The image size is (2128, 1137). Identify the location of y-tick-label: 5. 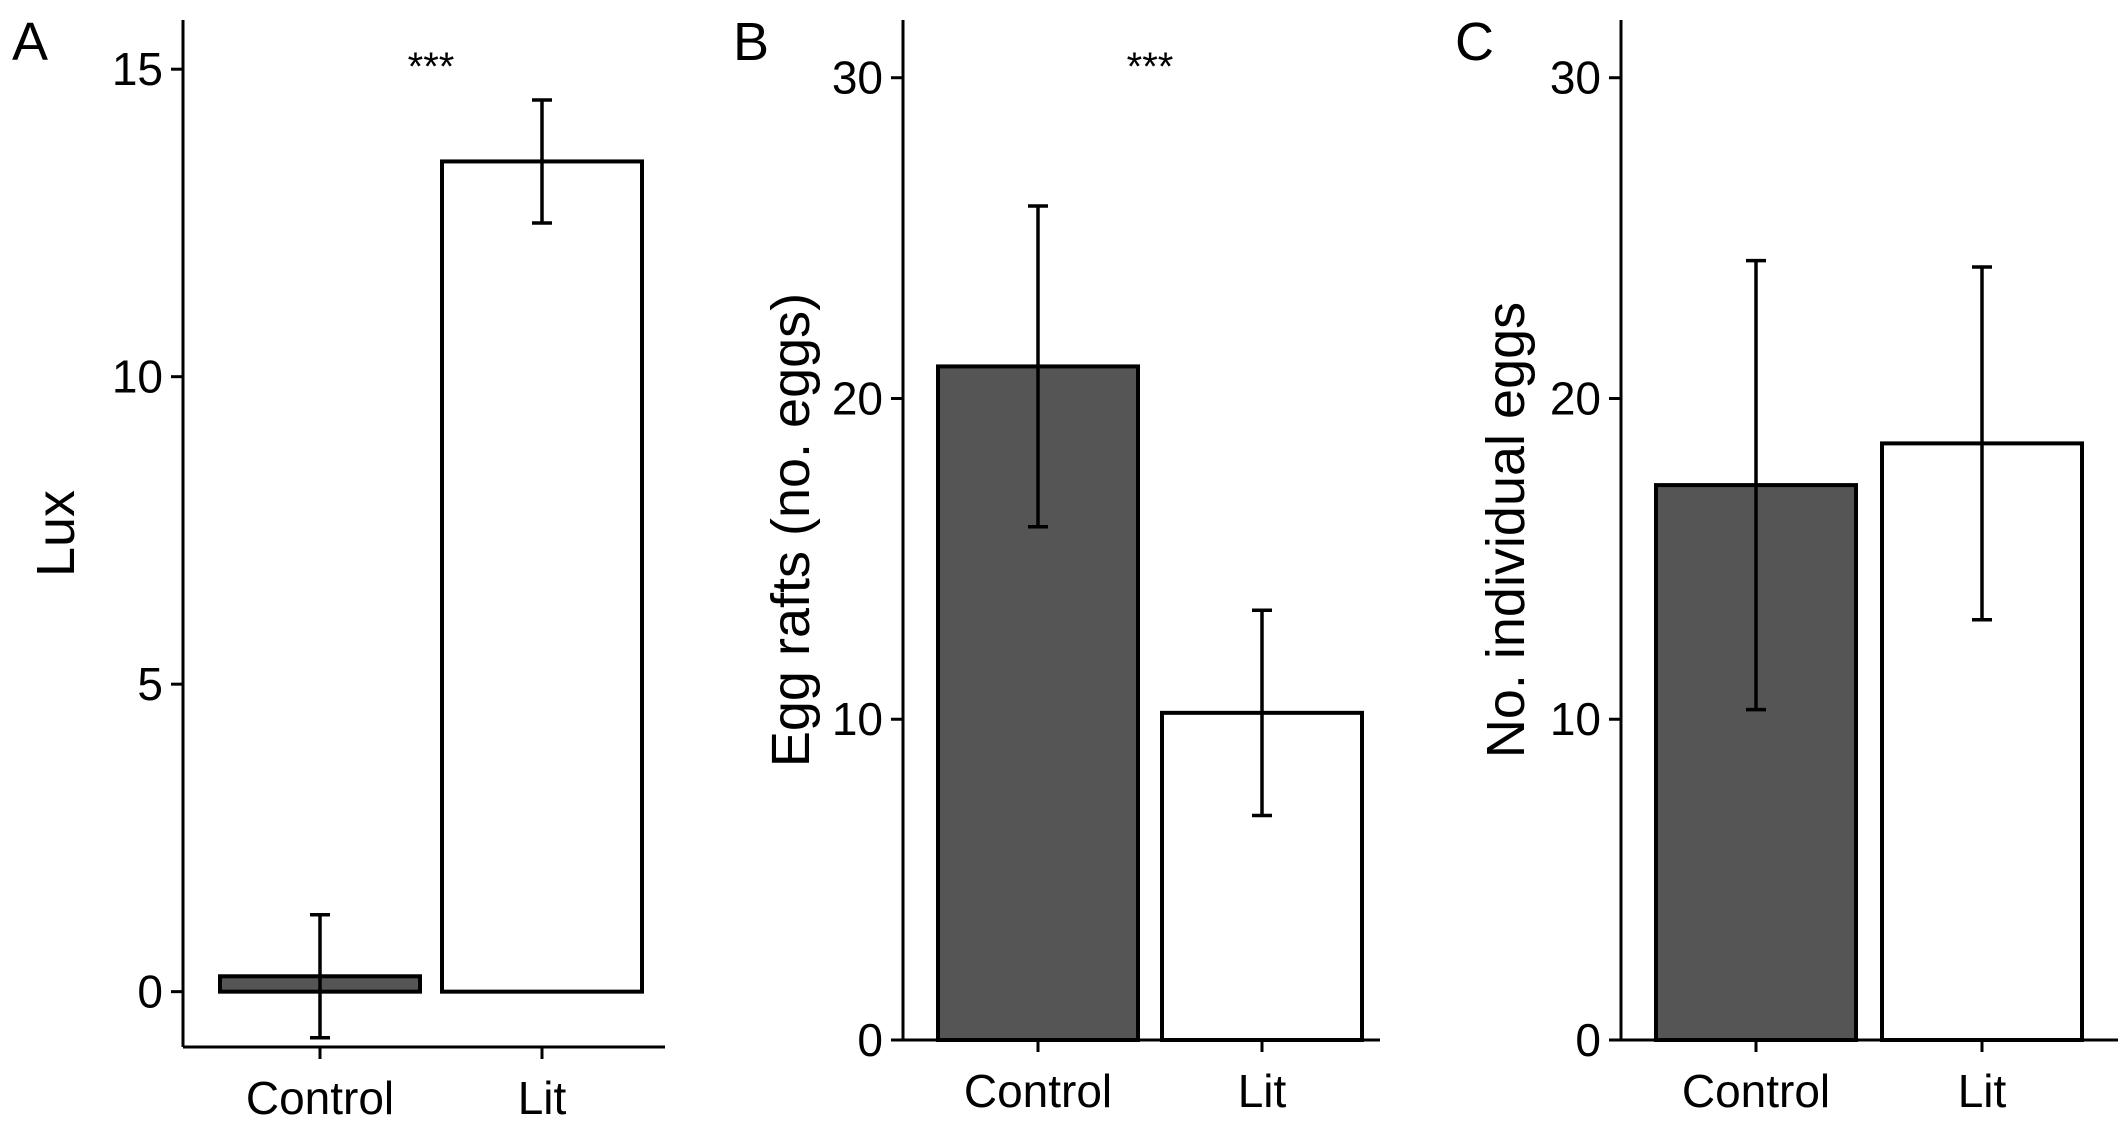
(150, 684).